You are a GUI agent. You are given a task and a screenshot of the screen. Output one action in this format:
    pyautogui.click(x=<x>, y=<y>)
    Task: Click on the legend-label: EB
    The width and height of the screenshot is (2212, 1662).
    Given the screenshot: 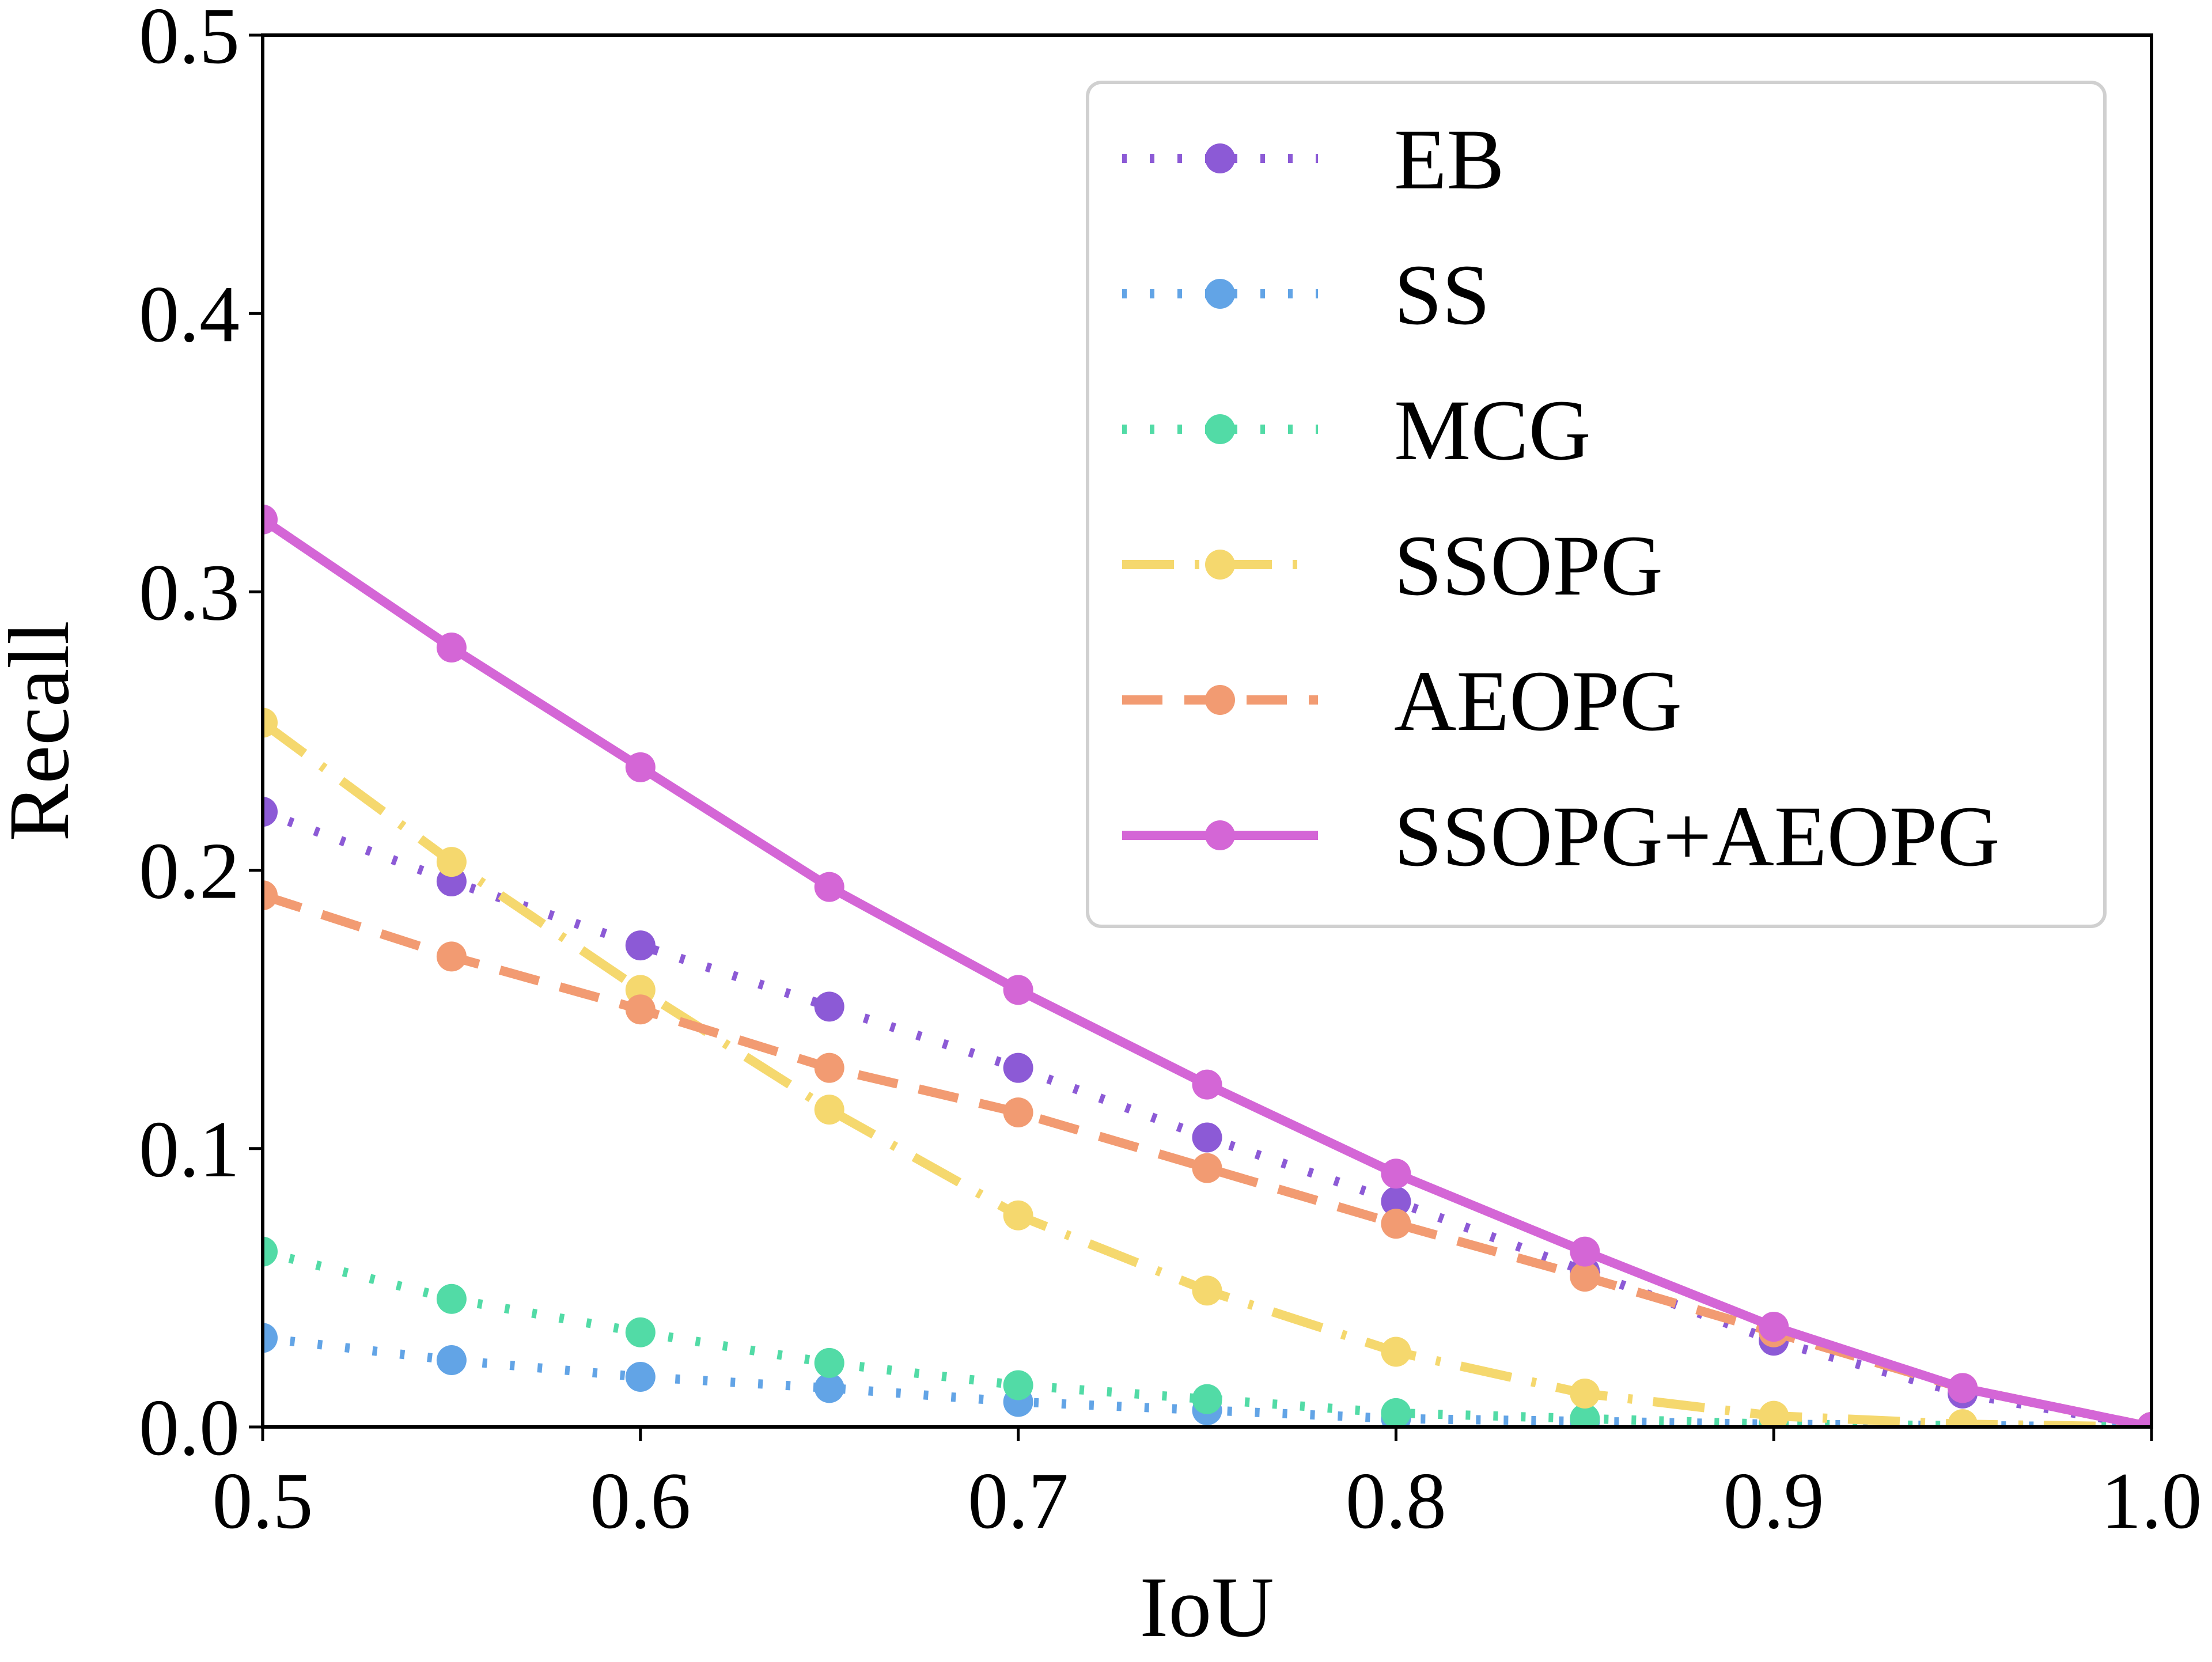 What is the action you would take?
    pyautogui.click(x=1449, y=160)
    